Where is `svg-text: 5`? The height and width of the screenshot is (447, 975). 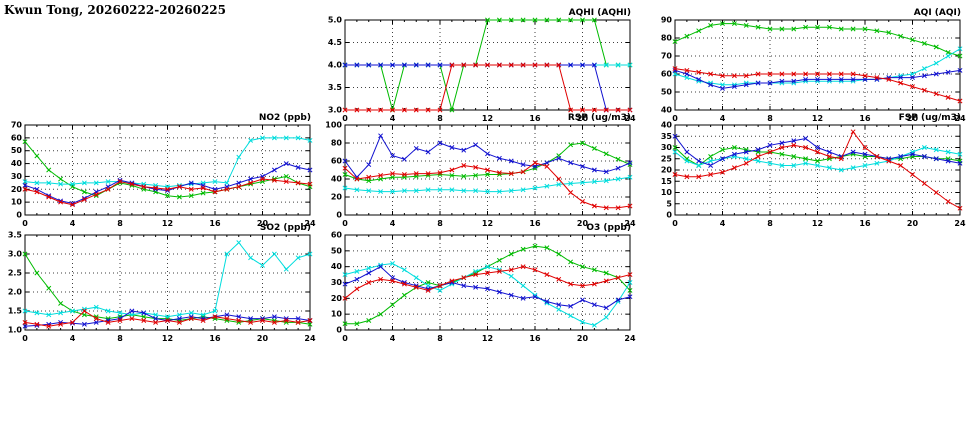
svg-text: 5 is located at coordinates (669, 203).